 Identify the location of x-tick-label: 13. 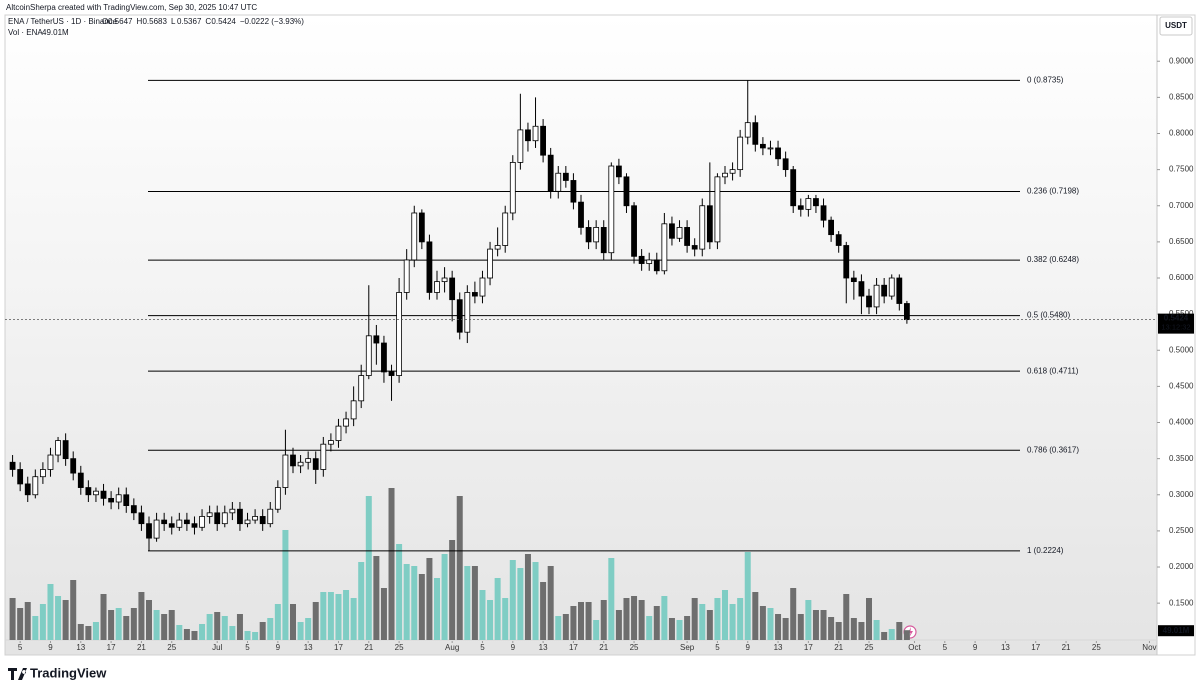
(80, 647).